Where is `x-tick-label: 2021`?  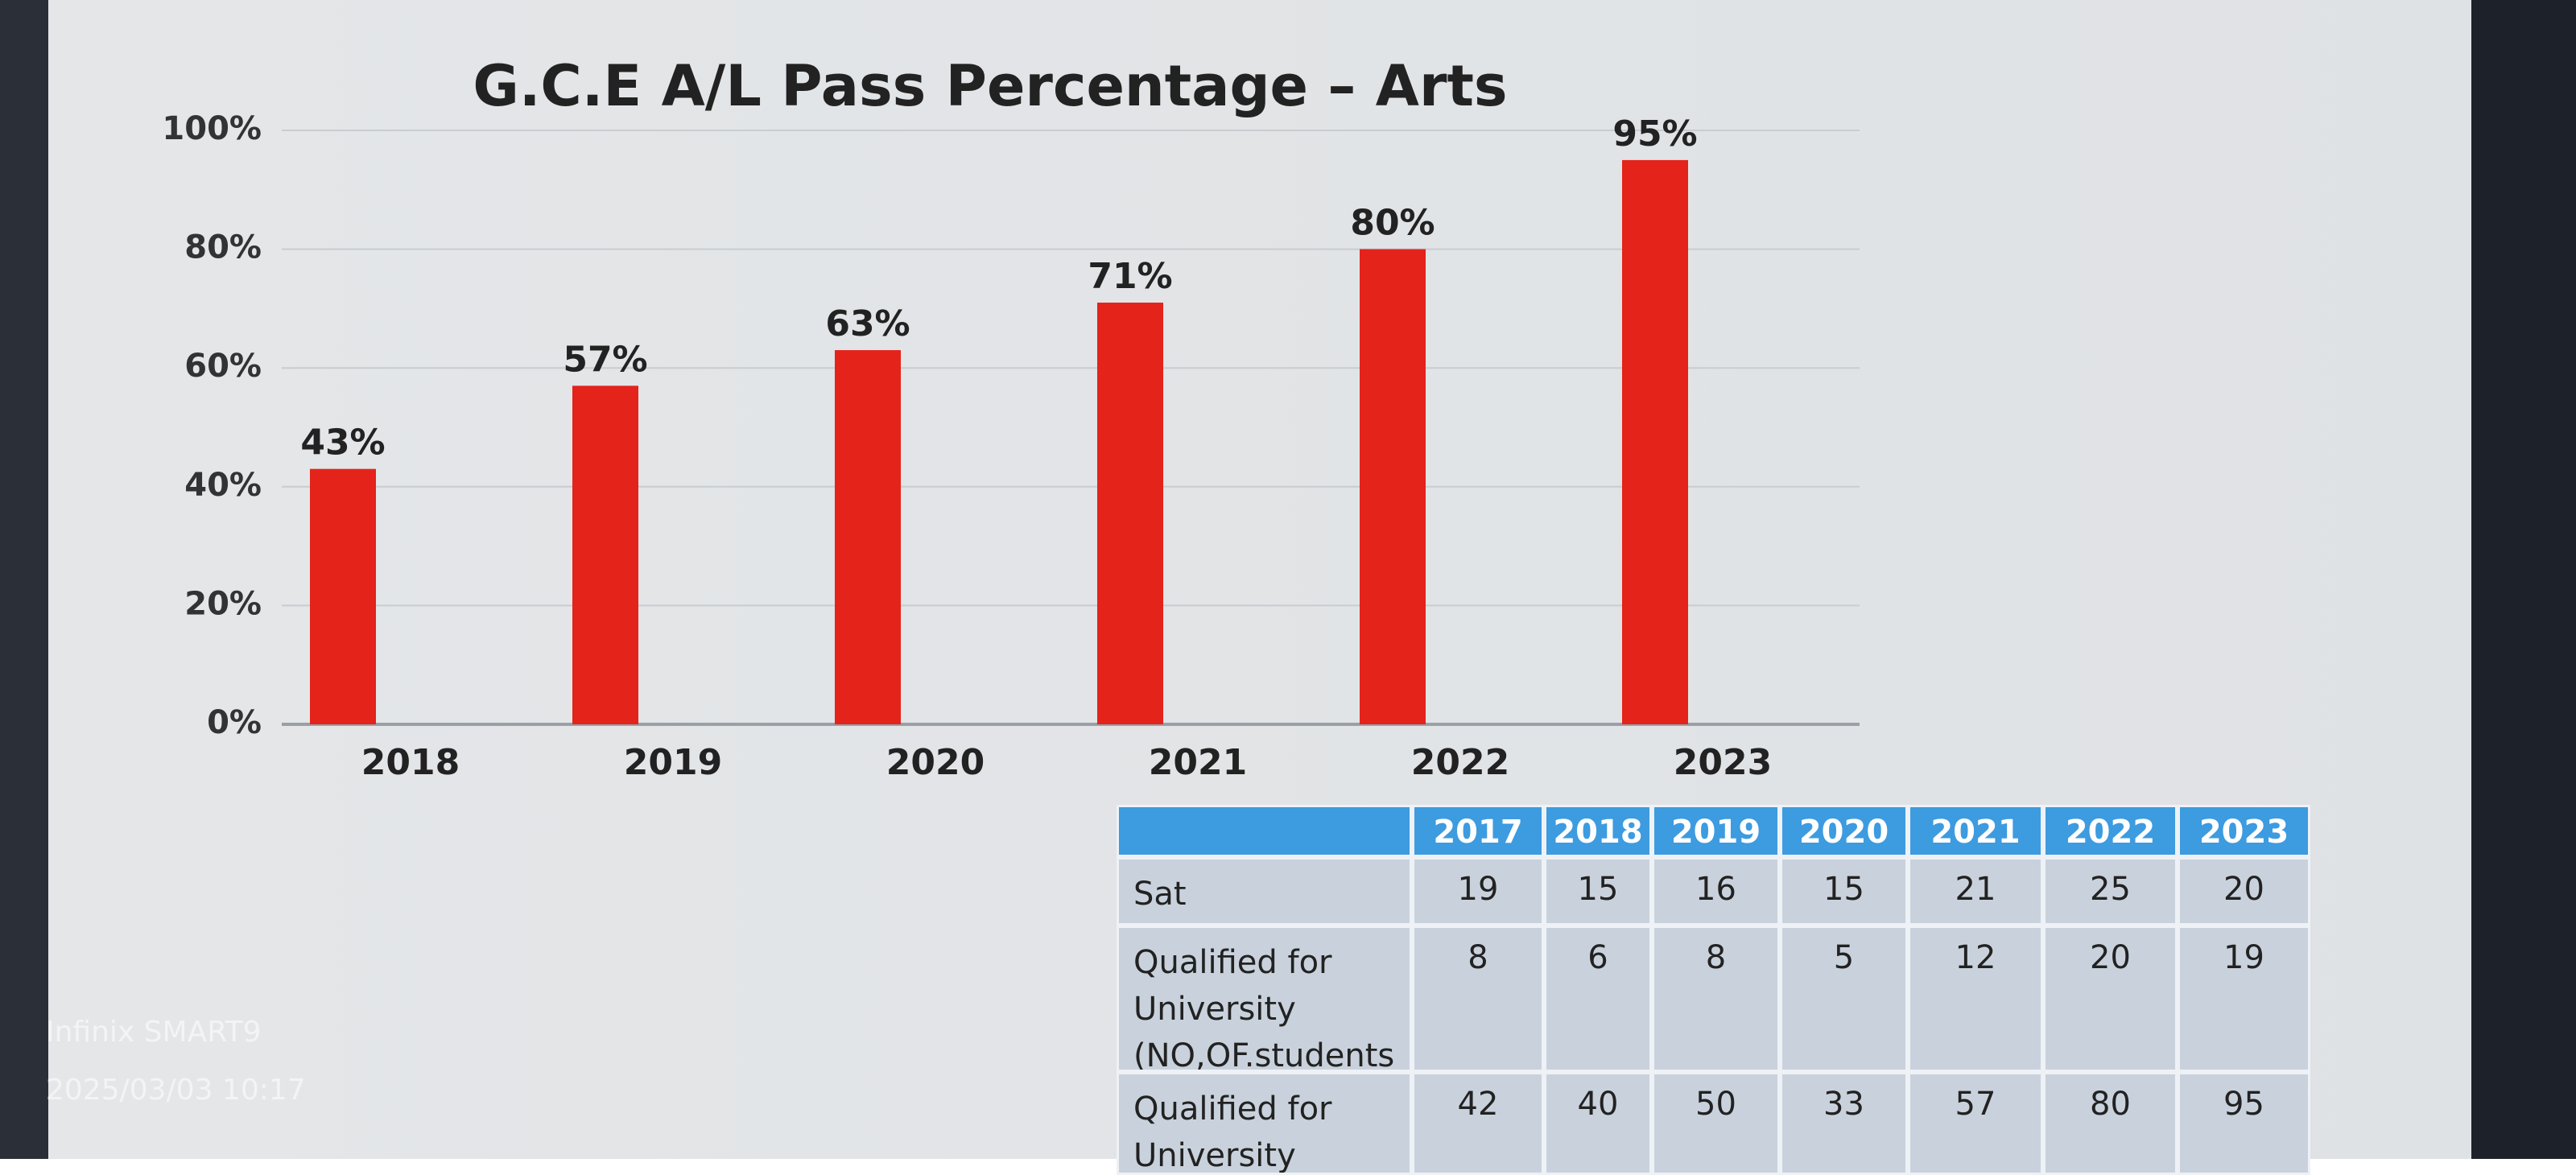
x-tick-label: 2021 is located at coordinates (1198, 762).